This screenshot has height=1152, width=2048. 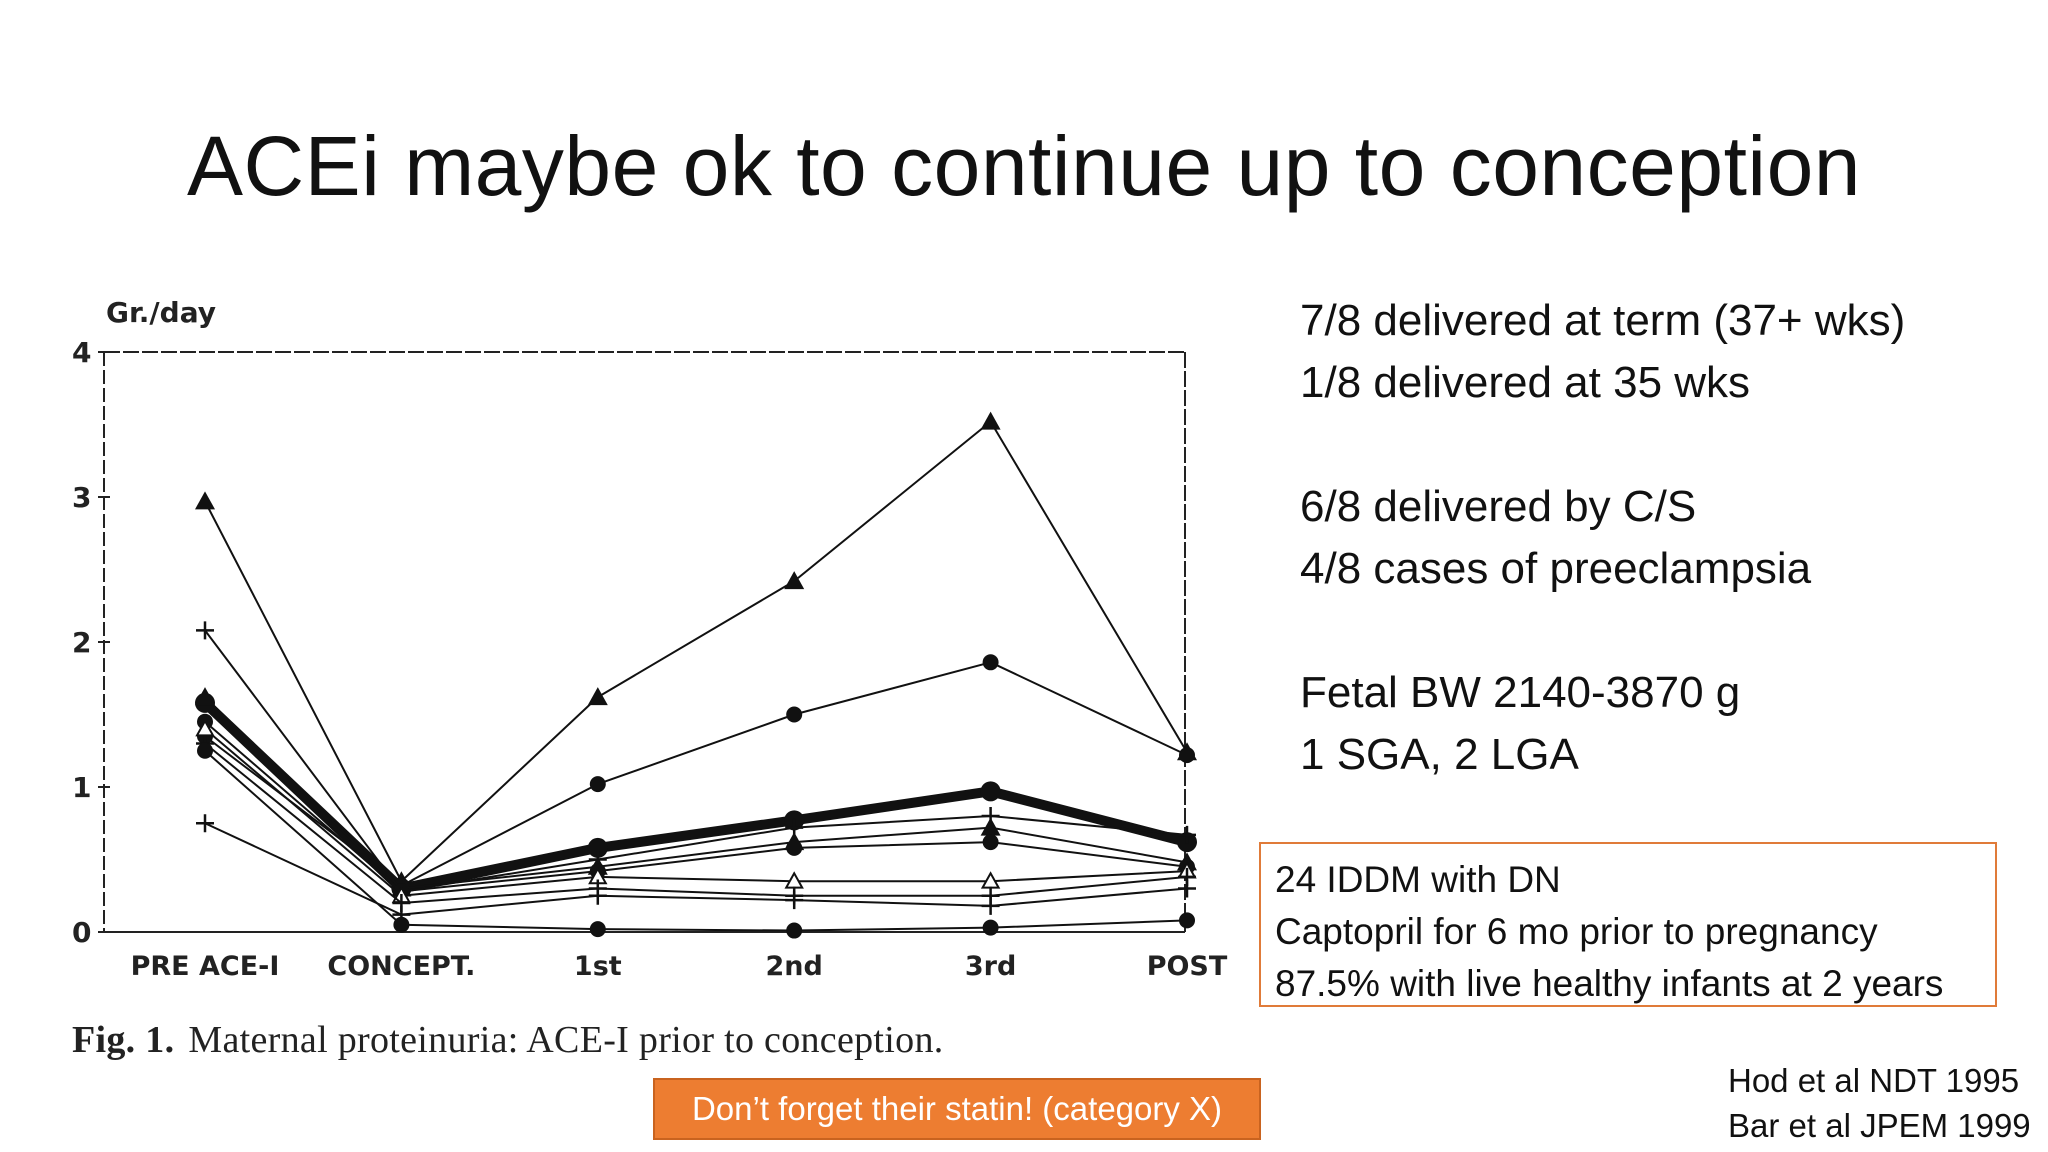 I want to click on y-tick-label: 2, so click(x=81, y=642).